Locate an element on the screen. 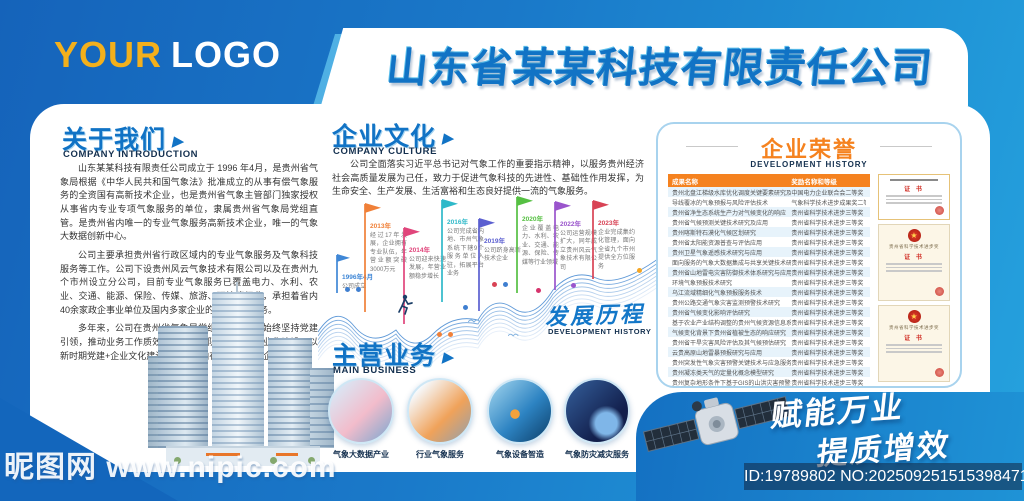  award-grade-cell: 气象科学技术进步成果奖二等奖 is located at coordinates (828, 203).